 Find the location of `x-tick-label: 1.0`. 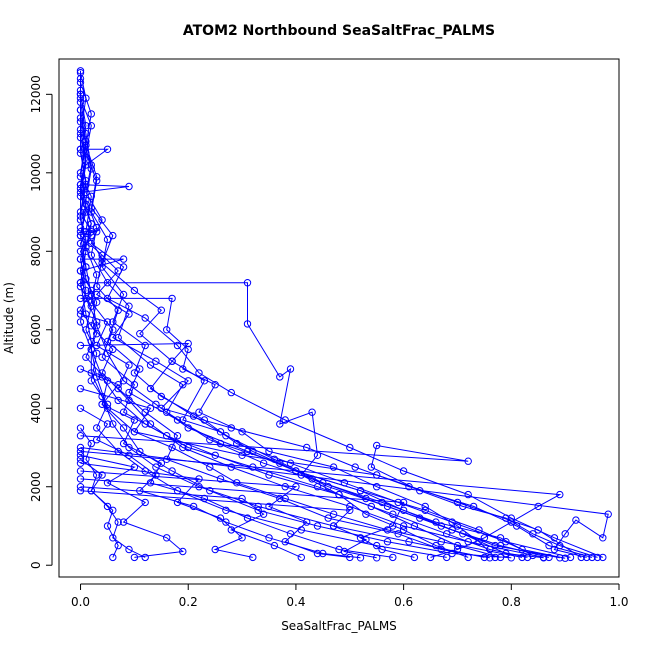

x-tick-label: 1.0 is located at coordinates (618, 602).